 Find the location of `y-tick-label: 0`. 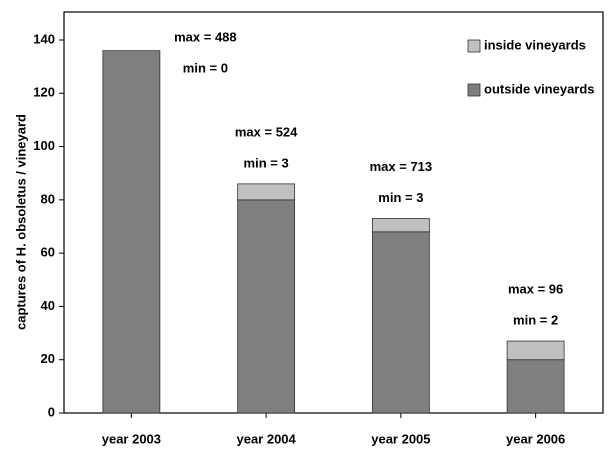

y-tick-label: 0 is located at coordinates (51, 411).